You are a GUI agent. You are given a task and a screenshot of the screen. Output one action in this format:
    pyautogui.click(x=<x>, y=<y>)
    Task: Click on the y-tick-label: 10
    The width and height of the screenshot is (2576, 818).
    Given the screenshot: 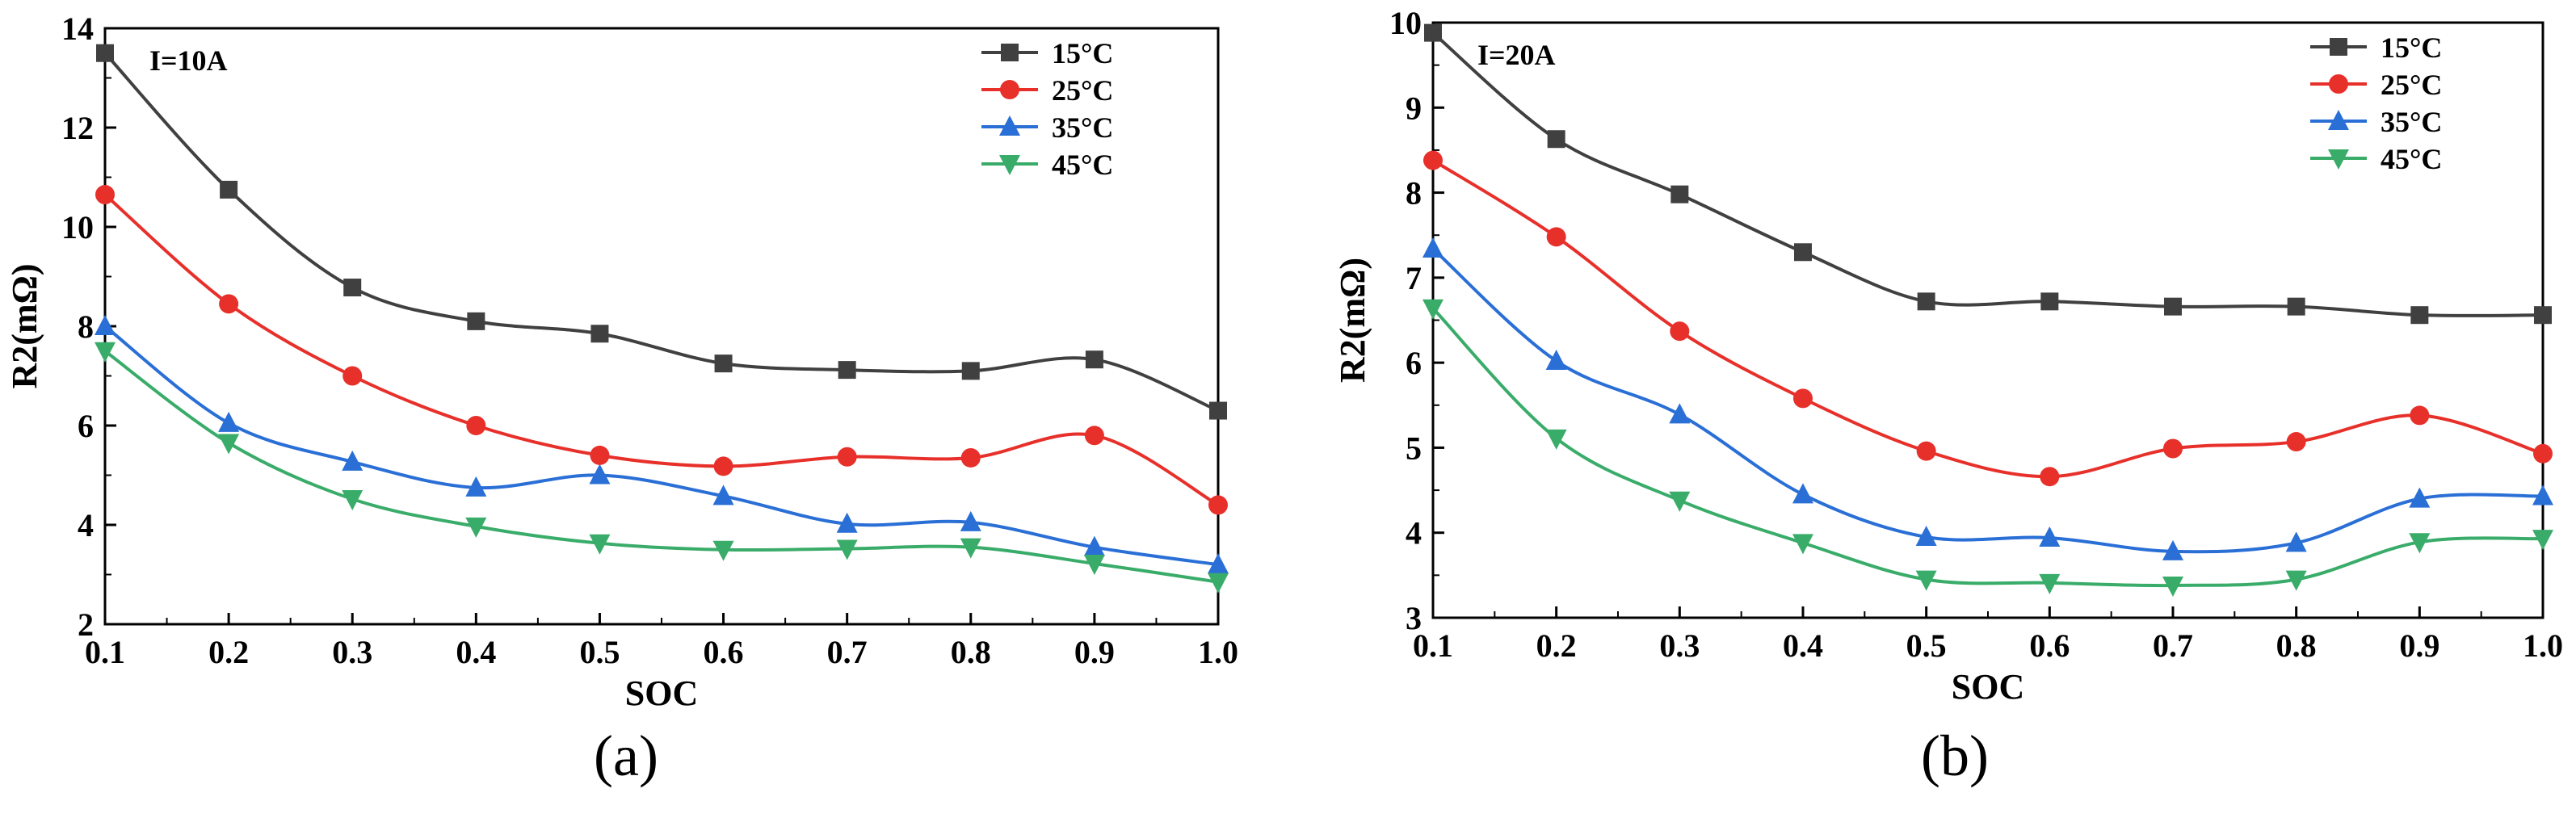 What is the action you would take?
    pyautogui.click(x=1406, y=23)
    